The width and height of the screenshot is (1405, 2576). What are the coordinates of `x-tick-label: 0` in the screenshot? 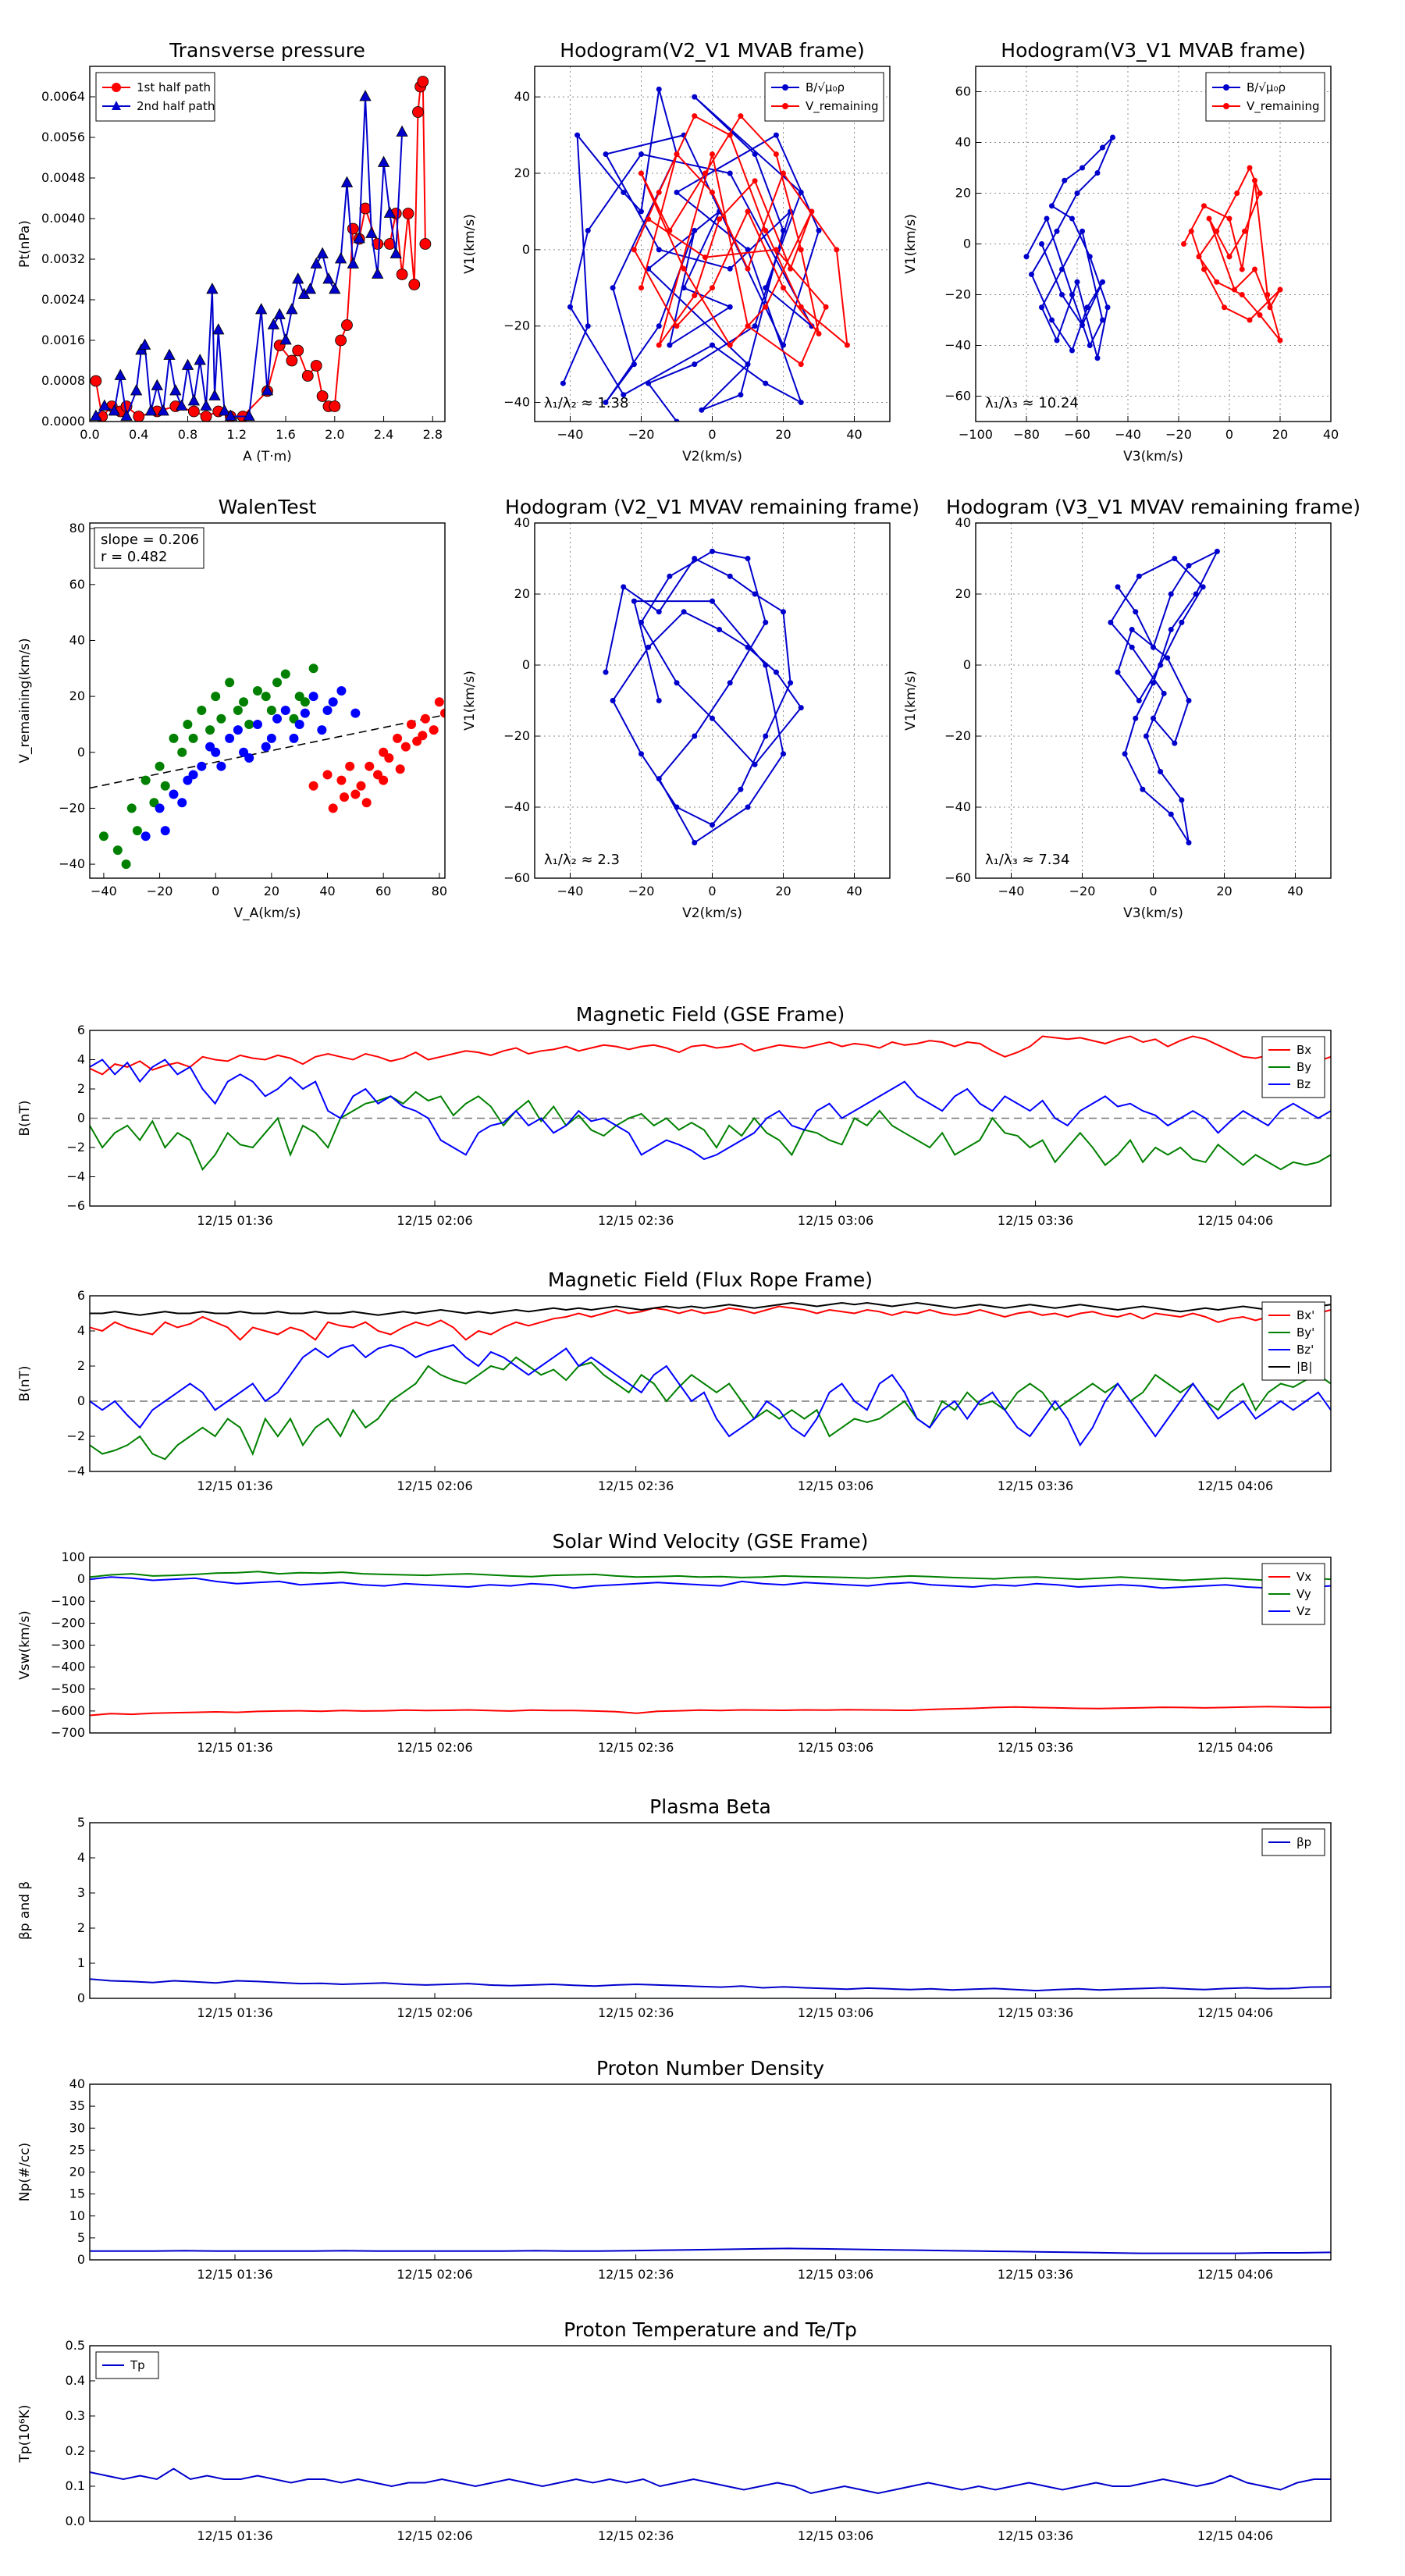 It's located at (712, 434).